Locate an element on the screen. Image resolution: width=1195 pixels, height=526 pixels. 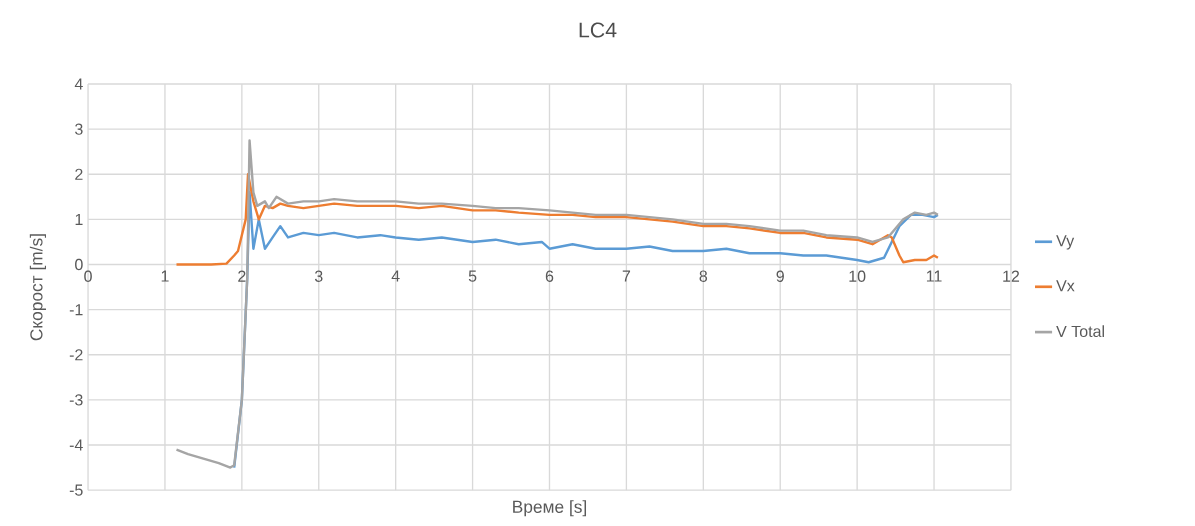
y-tick-label: 2 is located at coordinates (79, 174).